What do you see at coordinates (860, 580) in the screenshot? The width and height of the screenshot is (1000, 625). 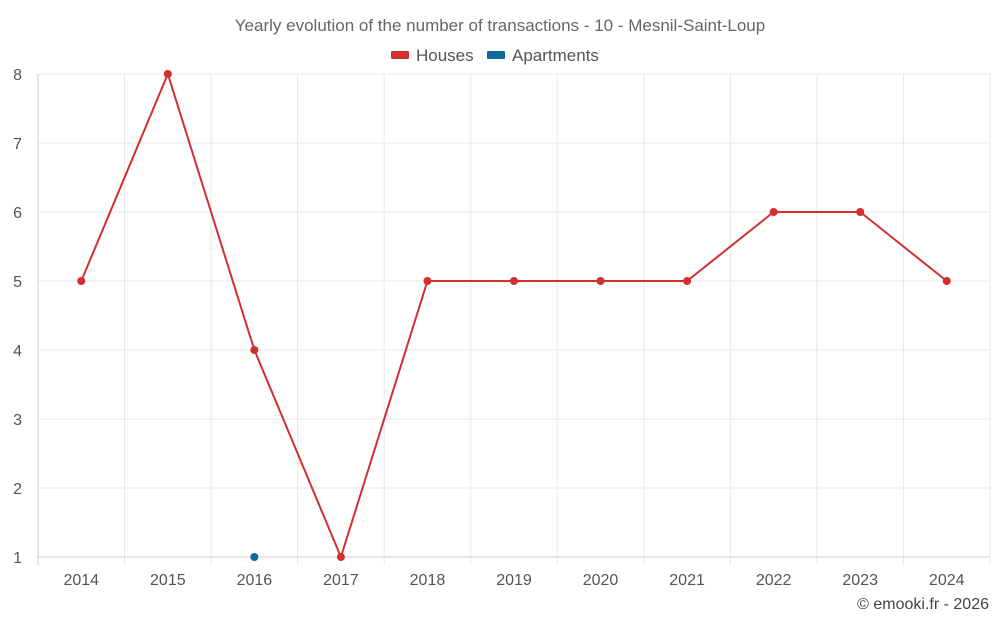 I see `x-tick-label: 2023` at bounding box center [860, 580].